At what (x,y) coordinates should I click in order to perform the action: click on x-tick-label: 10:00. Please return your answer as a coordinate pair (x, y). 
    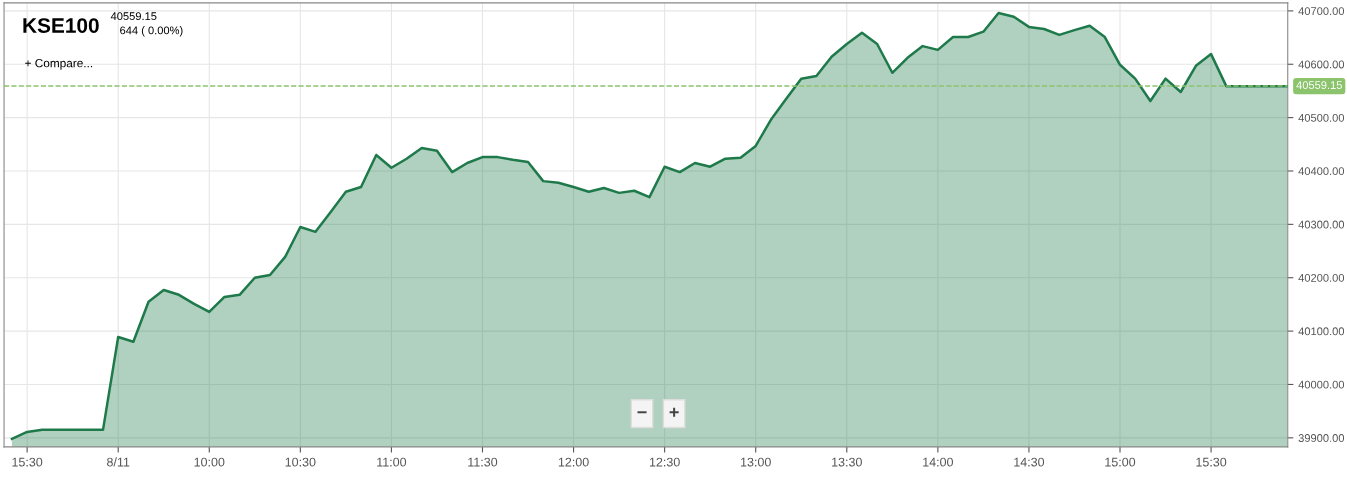
    Looking at the image, I should click on (209, 462).